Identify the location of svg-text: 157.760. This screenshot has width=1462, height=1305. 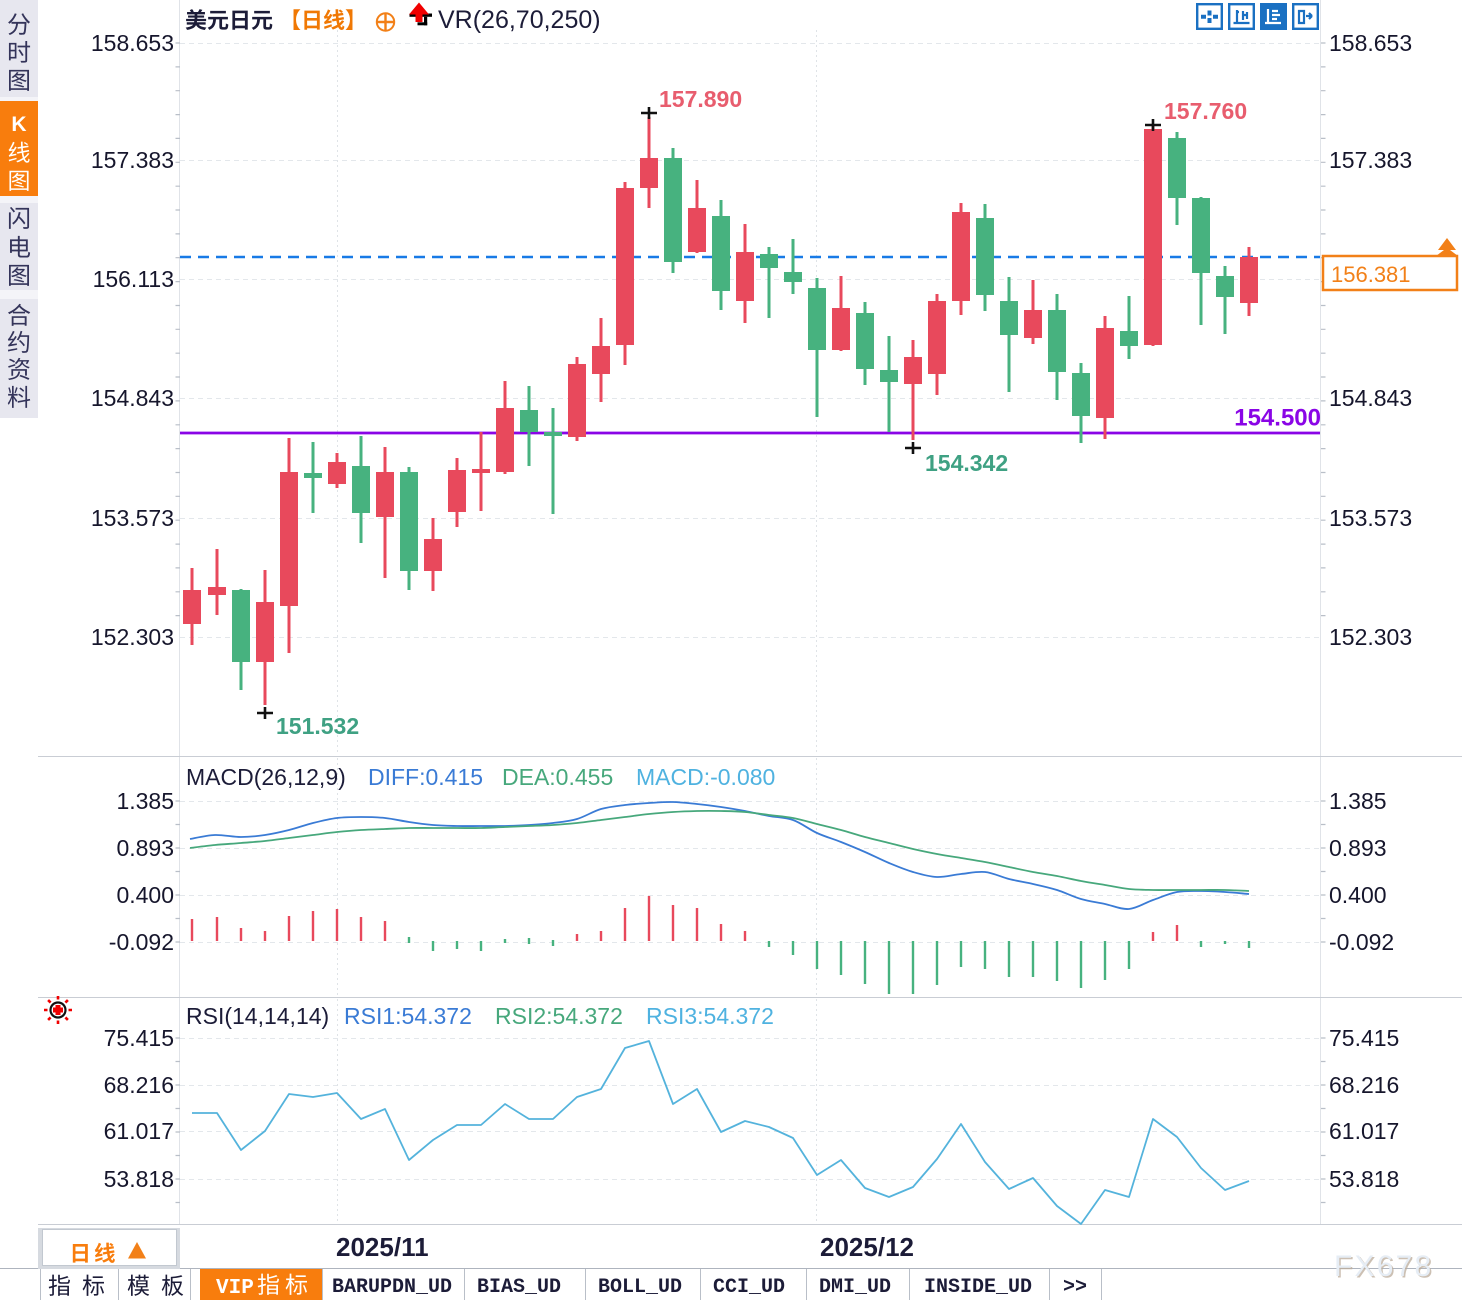
(1205, 111).